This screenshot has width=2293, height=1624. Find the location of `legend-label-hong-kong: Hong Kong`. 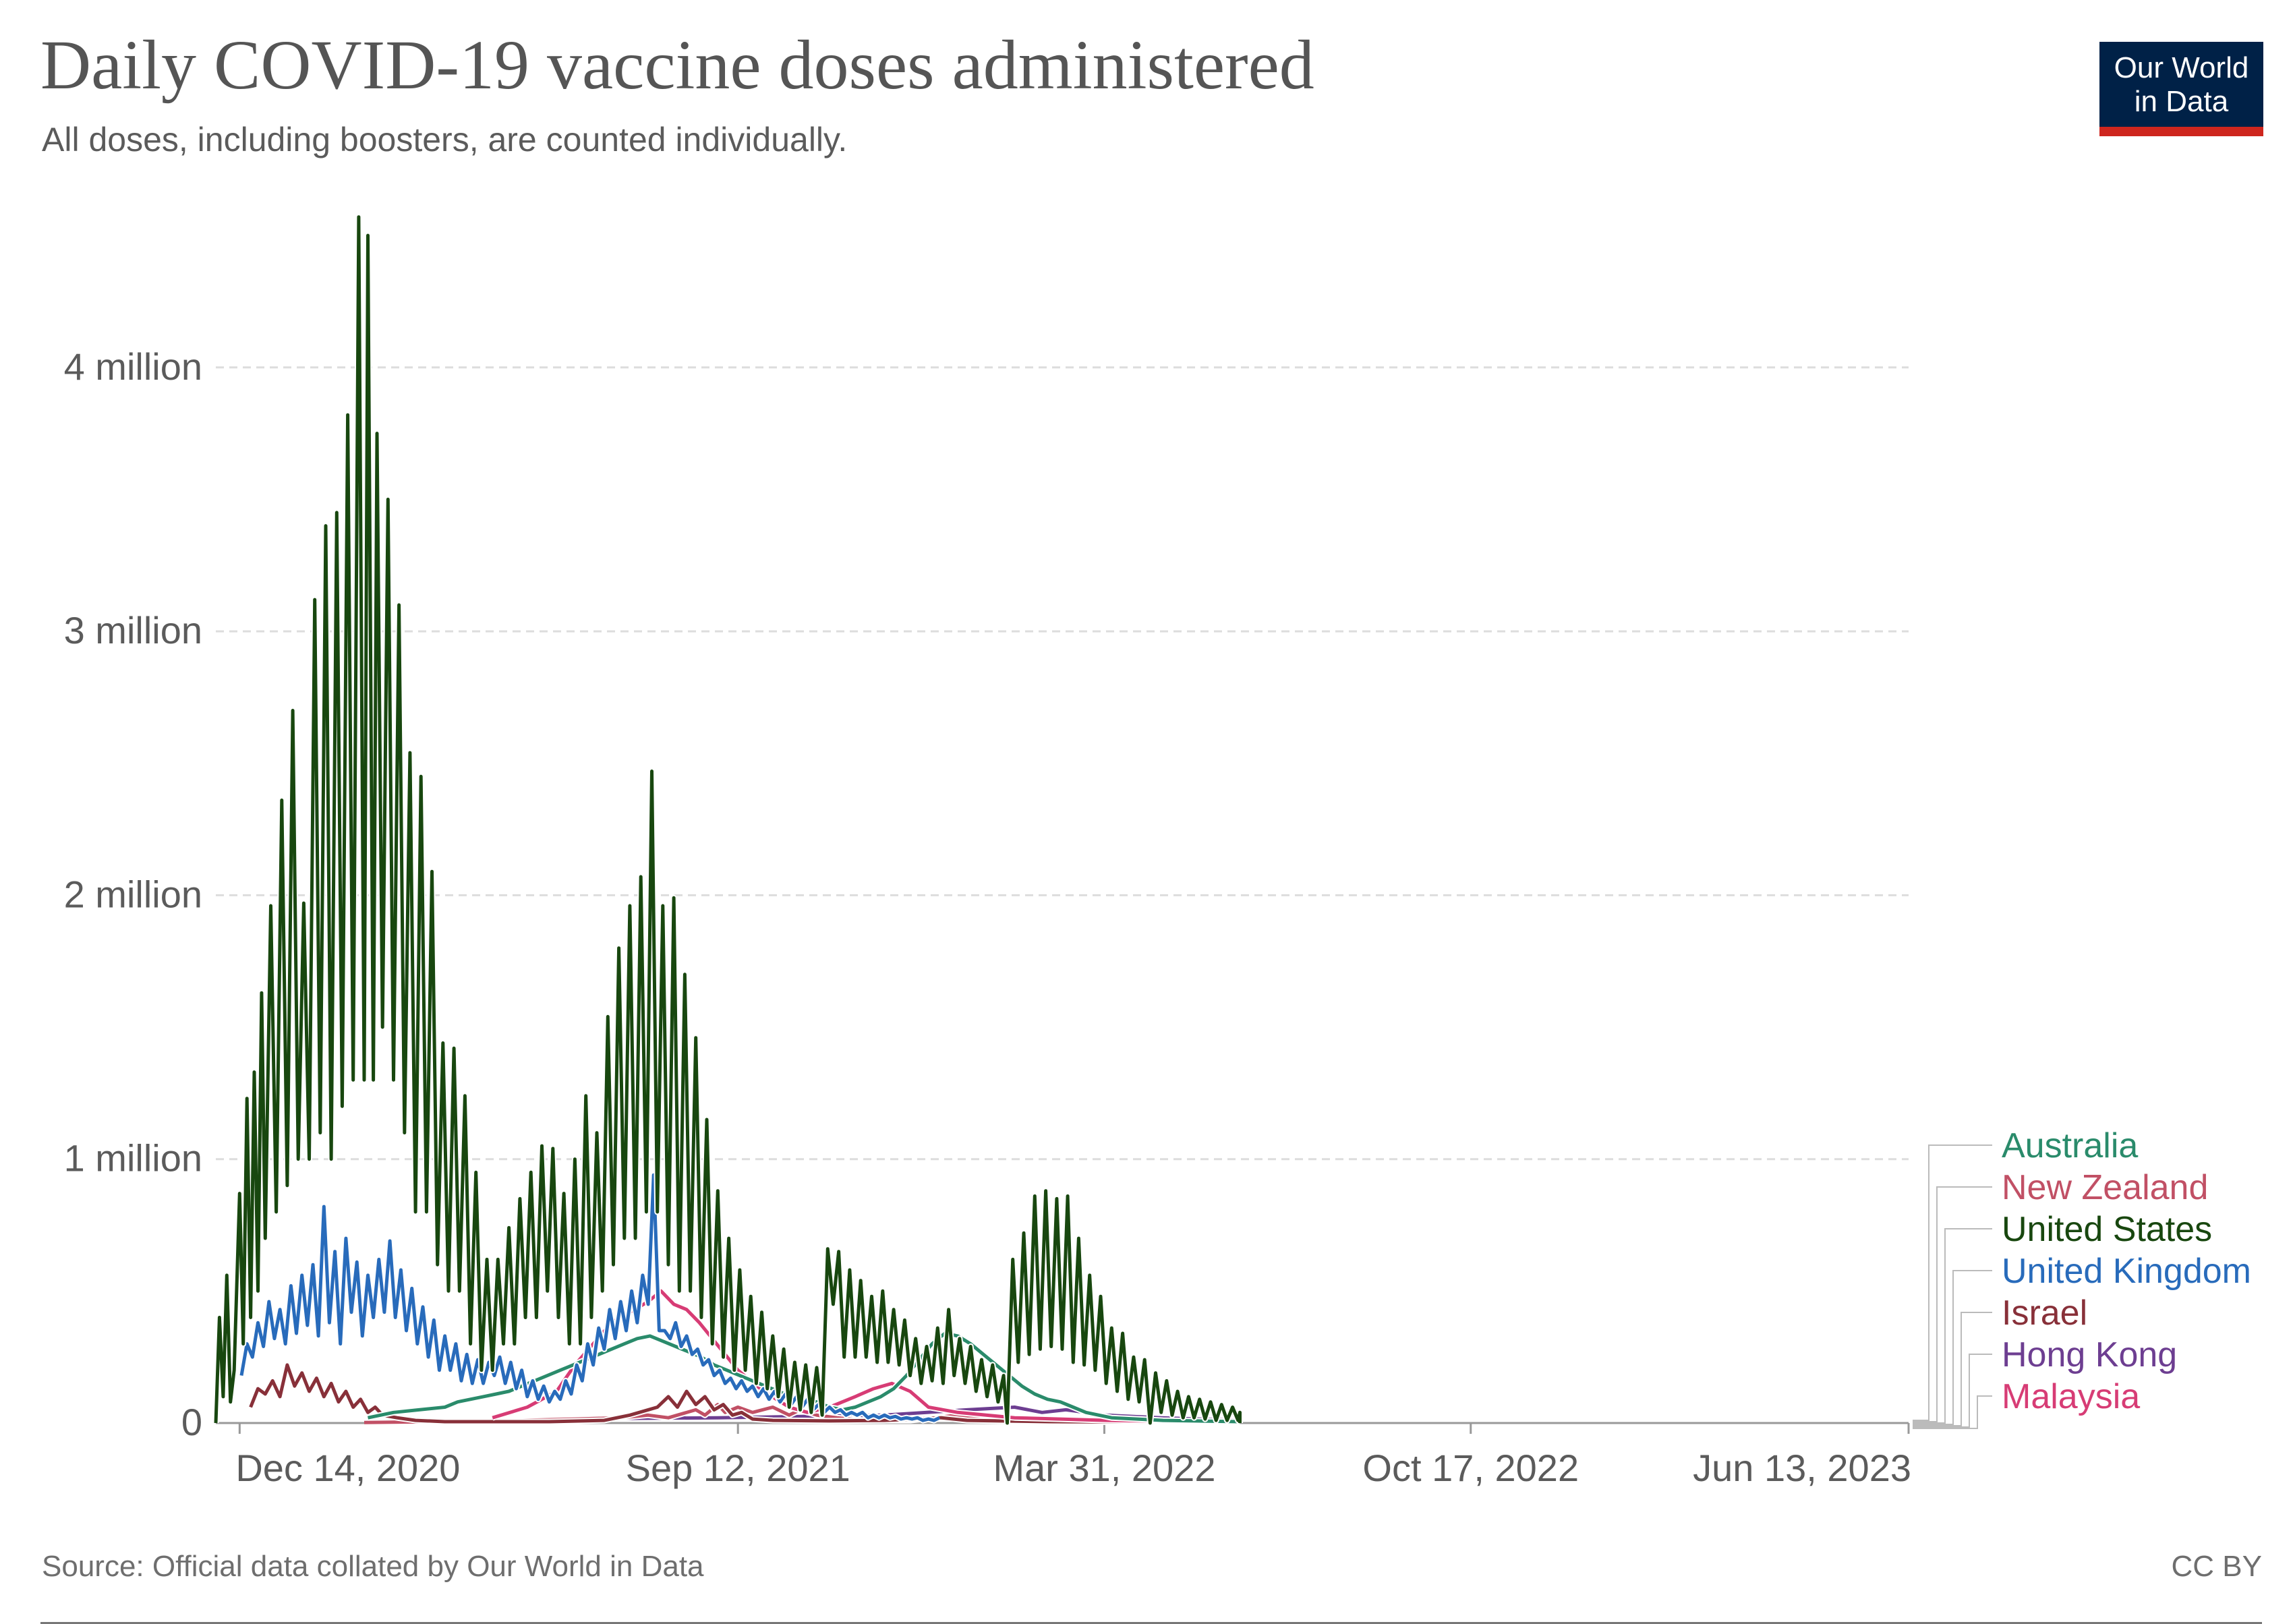

legend-label-hong-kong: Hong Kong is located at coordinates (2089, 1354).